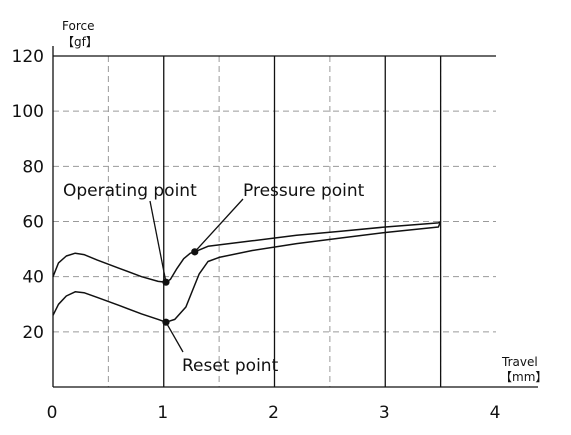  Describe the element at coordinates (523, 377) in the screenshot. I see `x-axis-unit: 【mm】` at that location.